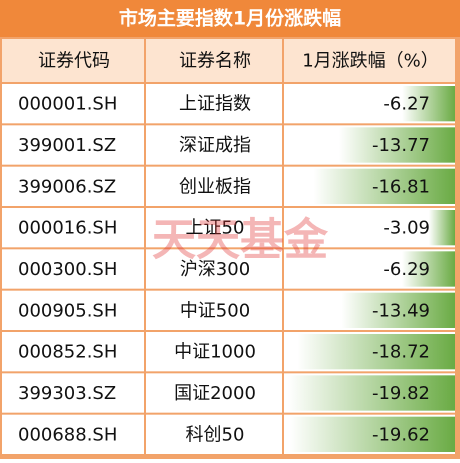  I want to click on column-header: 证券名称, so click(215, 61).